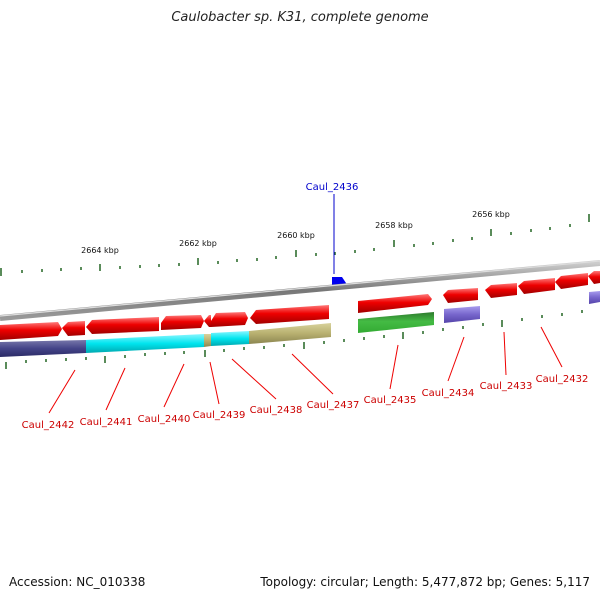  Describe the element at coordinates (390, 400) in the screenshot. I see `gene-label: Caul_2435` at that location.